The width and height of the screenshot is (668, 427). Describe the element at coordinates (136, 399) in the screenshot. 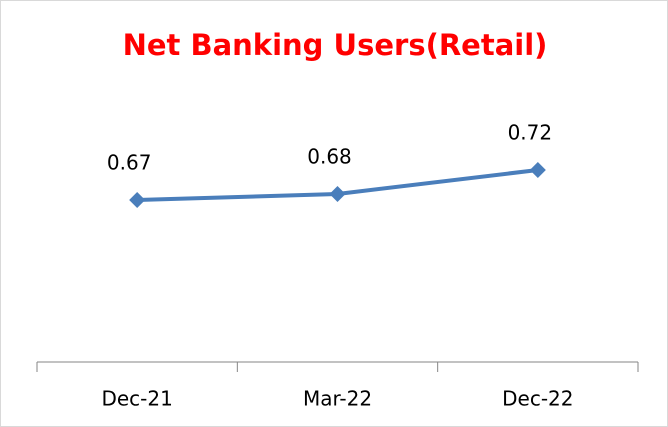

I see `x-tick-label: Dec-21` at that location.